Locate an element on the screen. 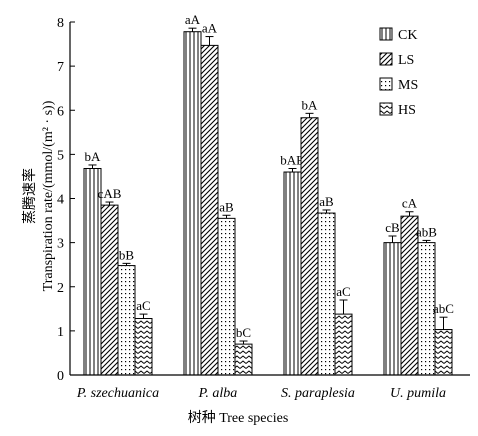 The height and width of the screenshot is (436, 478). significance-label: bC is located at coordinates (243, 332).